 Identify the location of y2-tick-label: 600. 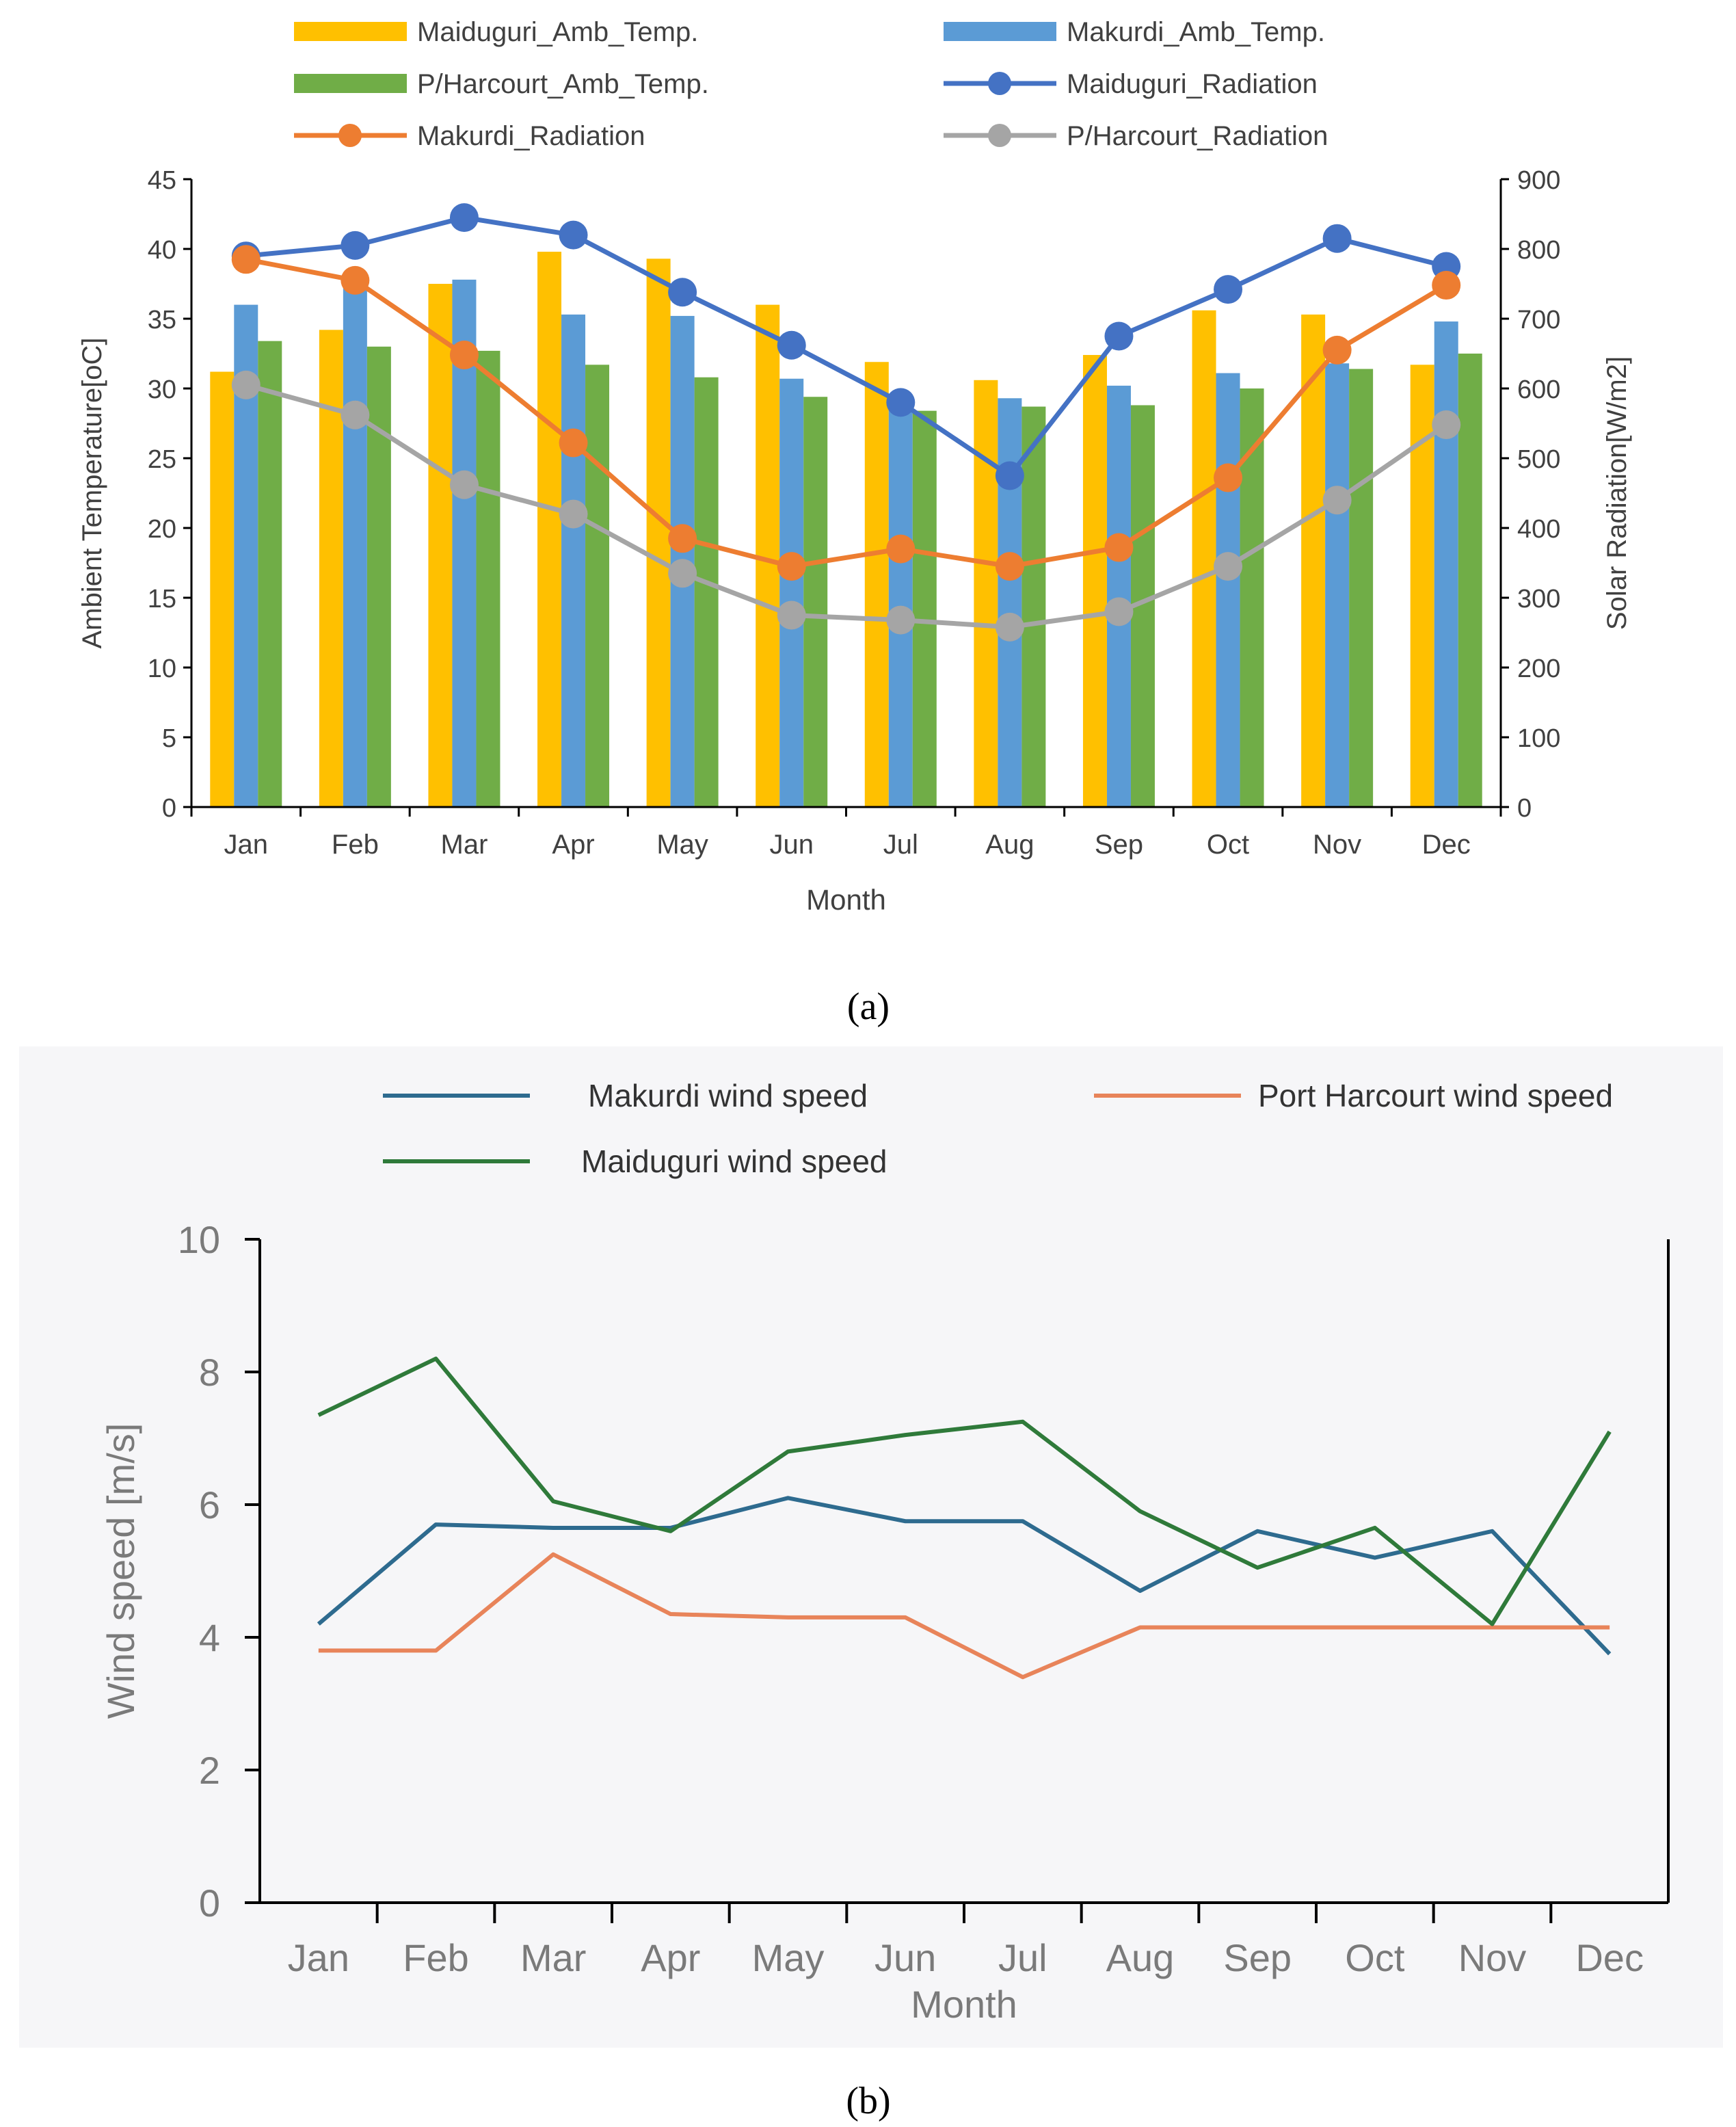
(1538, 389).